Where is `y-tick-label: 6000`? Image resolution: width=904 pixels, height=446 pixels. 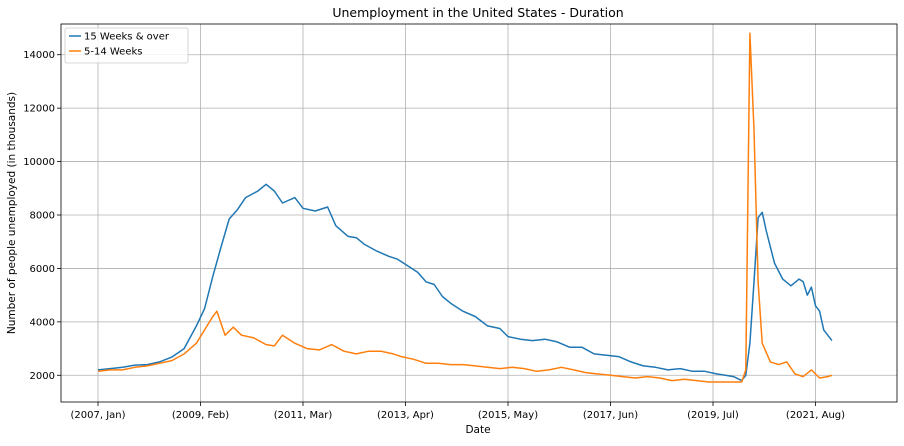
y-tick-label: 6000 is located at coordinates (42, 269).